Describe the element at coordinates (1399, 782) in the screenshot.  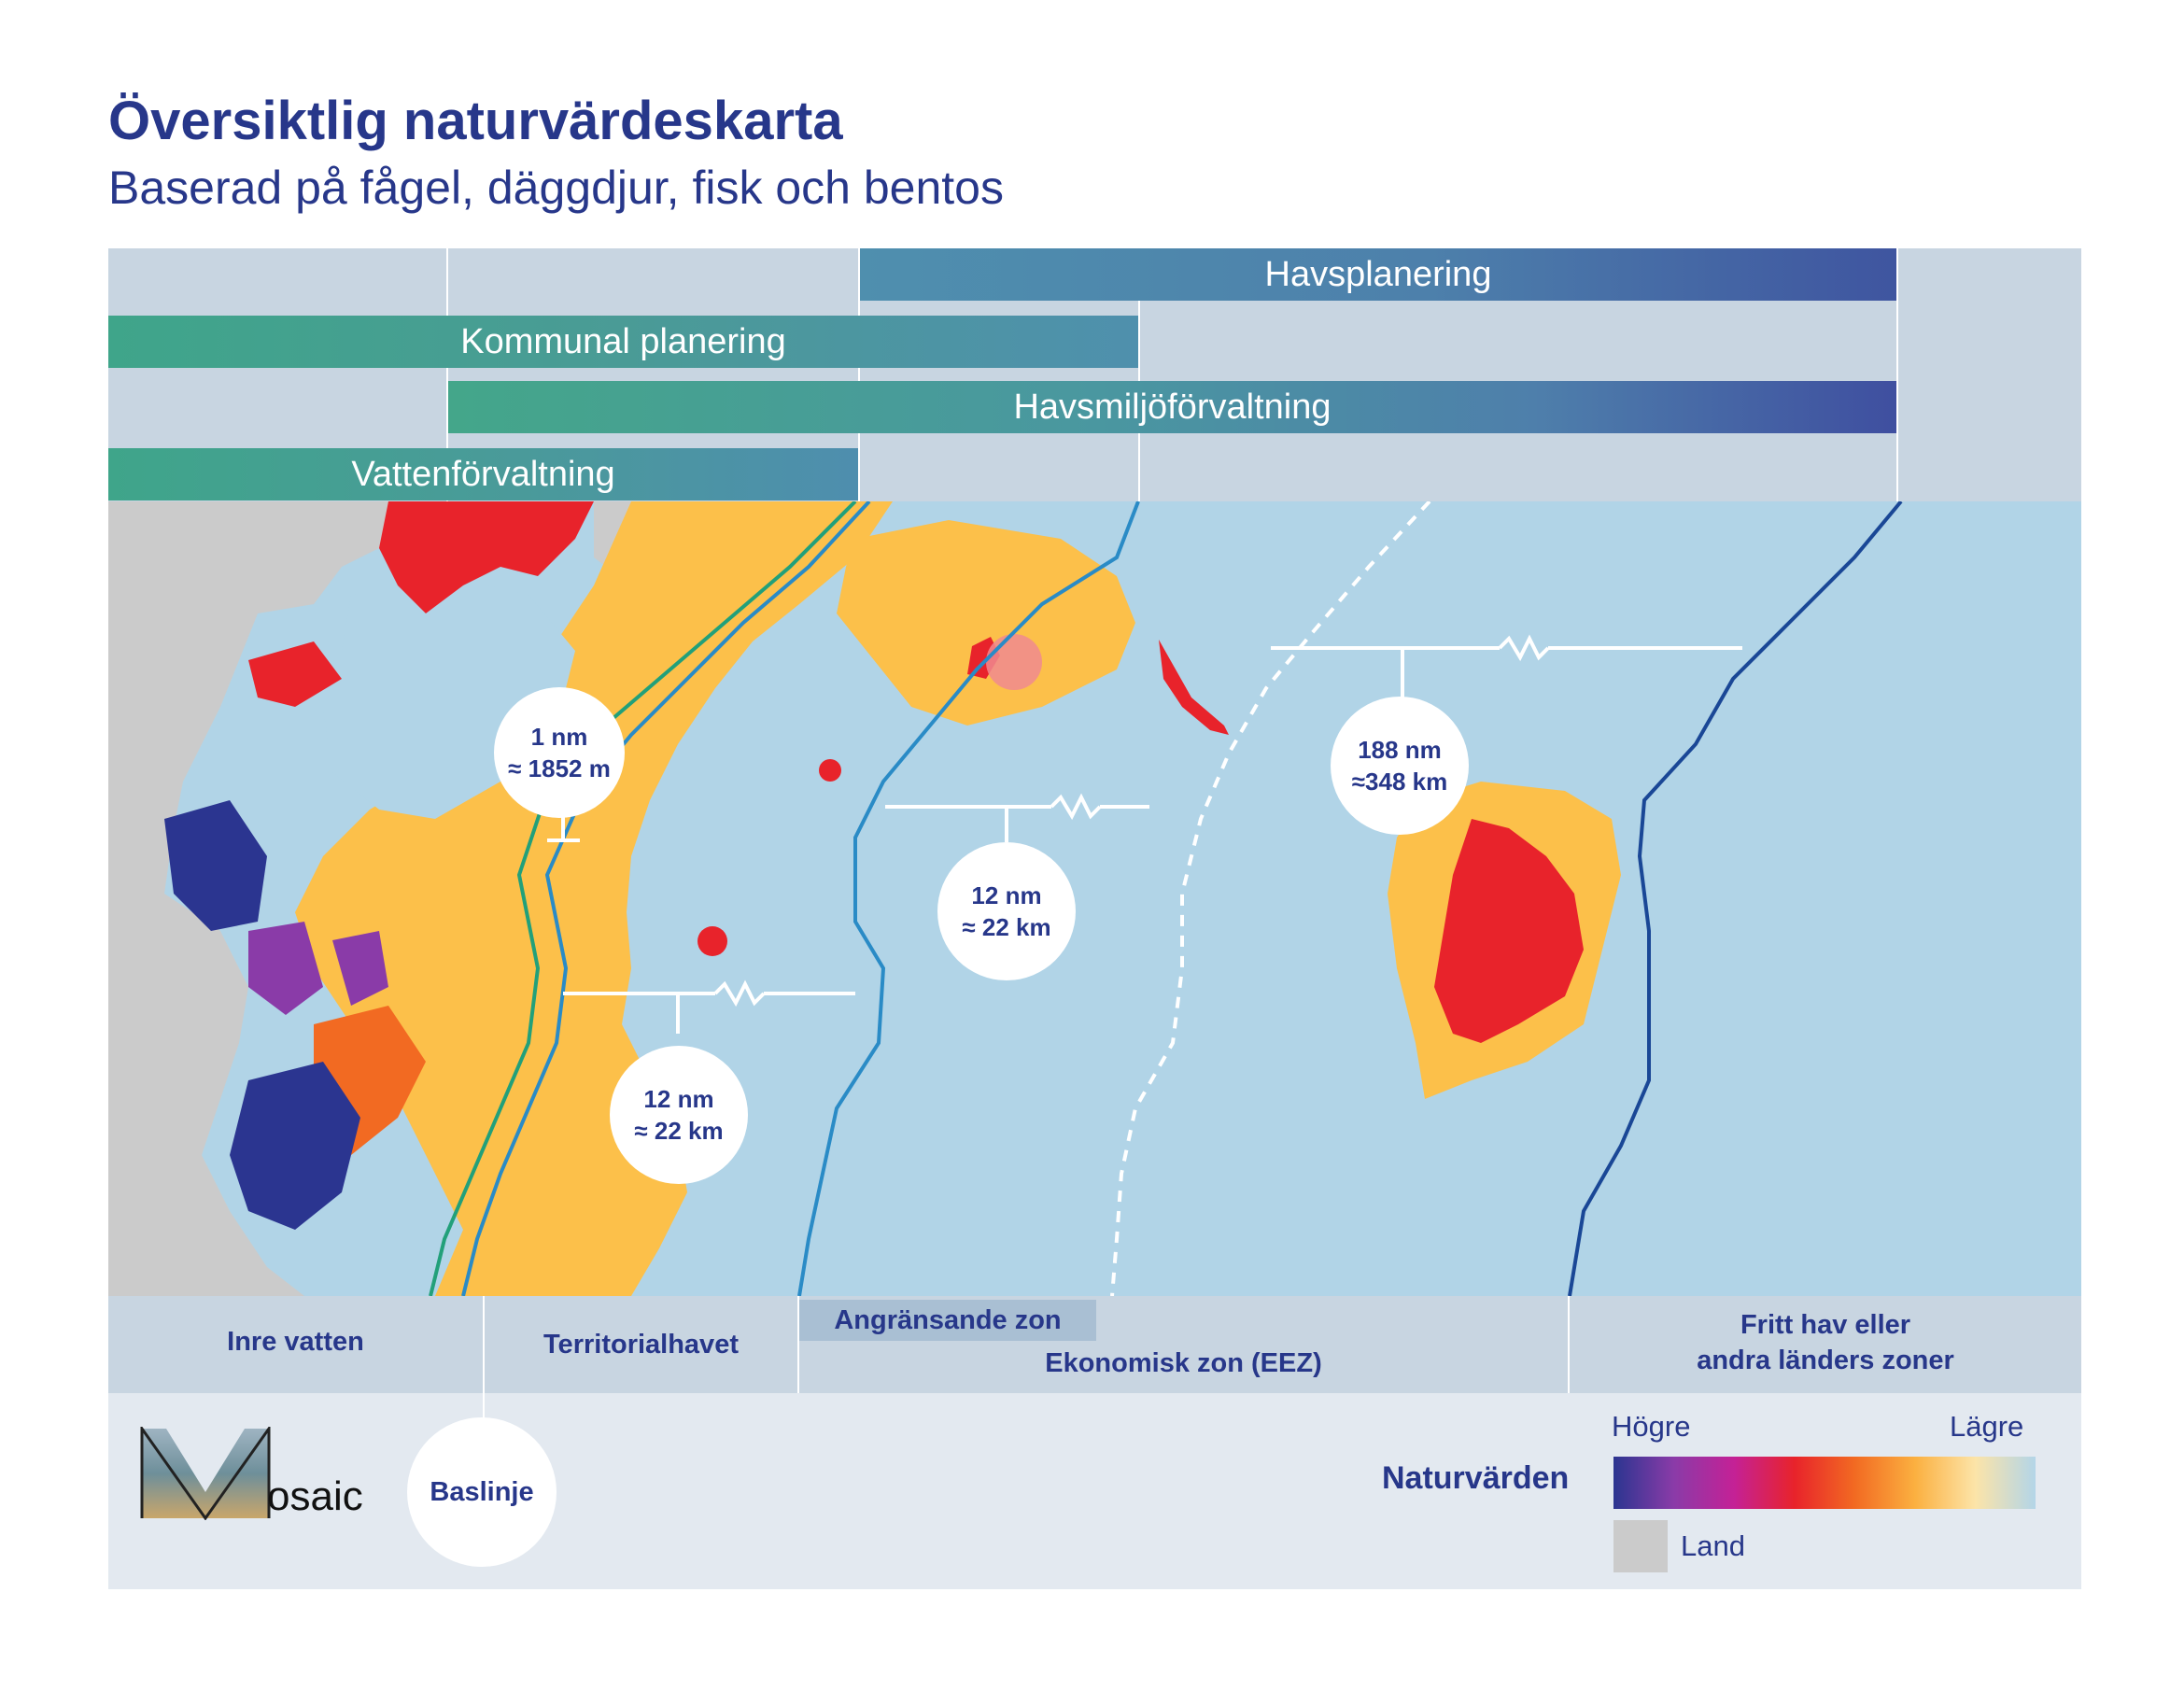
I see `distance-conversion: ≈348 km` at that location.